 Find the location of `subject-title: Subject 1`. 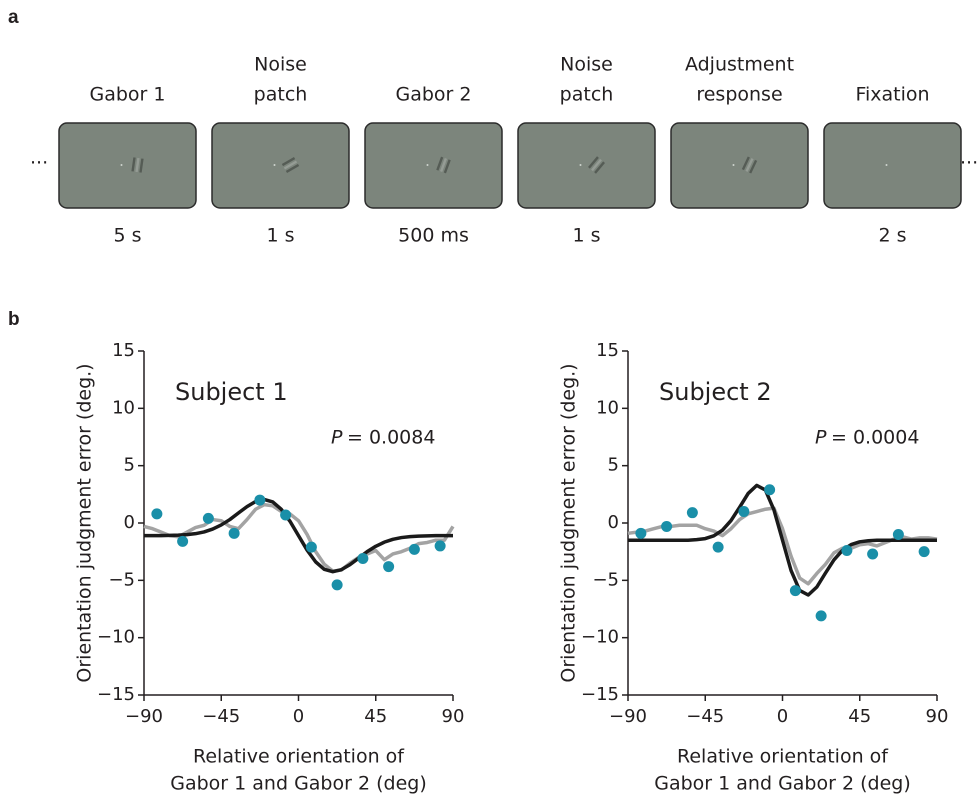

subject-title: Subject 1 is located at coordinates (231, 392).